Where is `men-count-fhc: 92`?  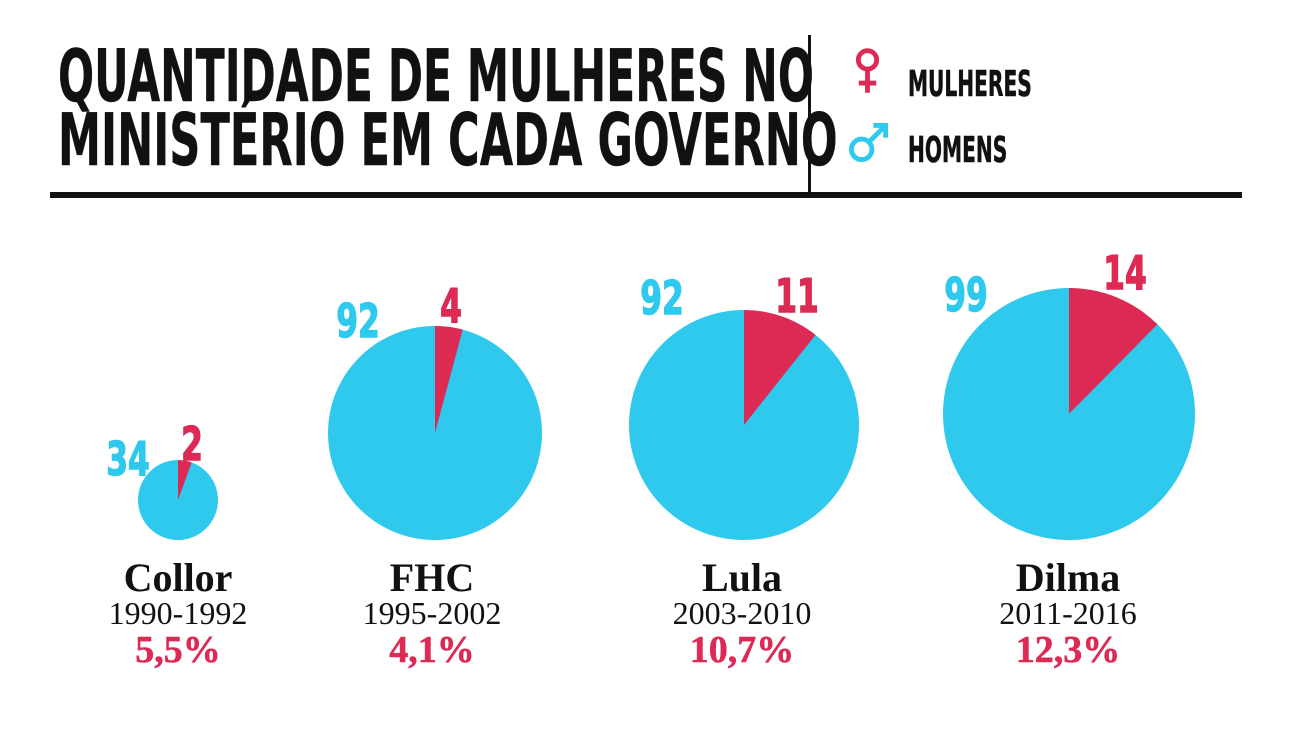 men-count-fhc: 92 is located at coordinates (358, 321).